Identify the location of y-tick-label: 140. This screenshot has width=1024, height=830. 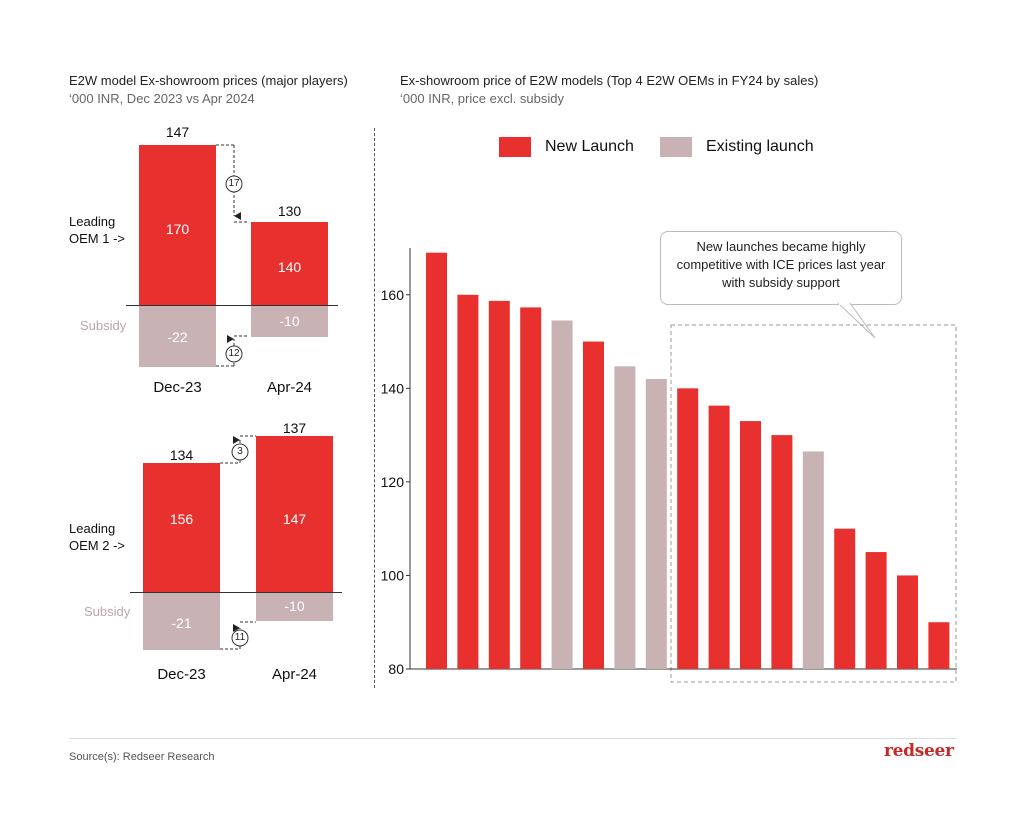
(393, 388).